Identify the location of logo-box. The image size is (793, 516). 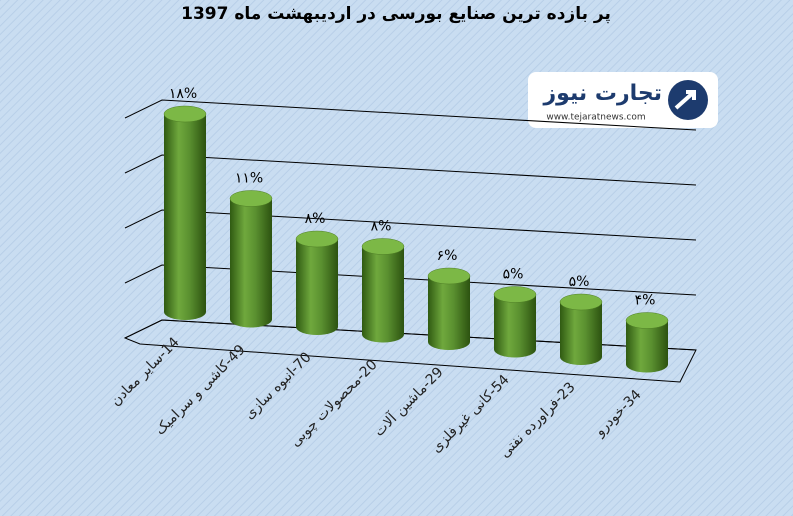
(623, 100).